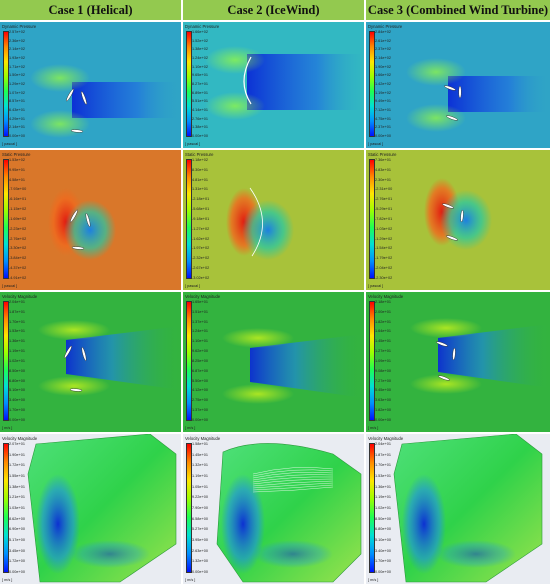 Image resolution: width=550 pixels, height=584 pixels. Describe the element at coordinates (17, 497) in the screenshot. I see `legend-tick-label: 1.21e+01` at that location.